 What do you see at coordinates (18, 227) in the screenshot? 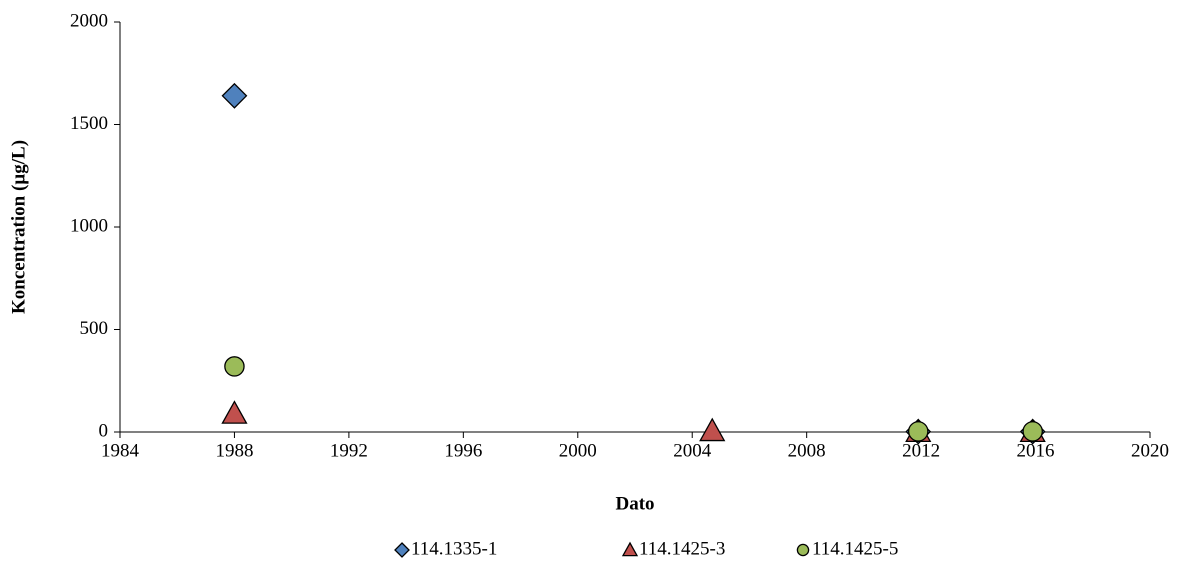
I see `y-axis-label: Koncentration (µg/L)` at bounding box center [18, 227].